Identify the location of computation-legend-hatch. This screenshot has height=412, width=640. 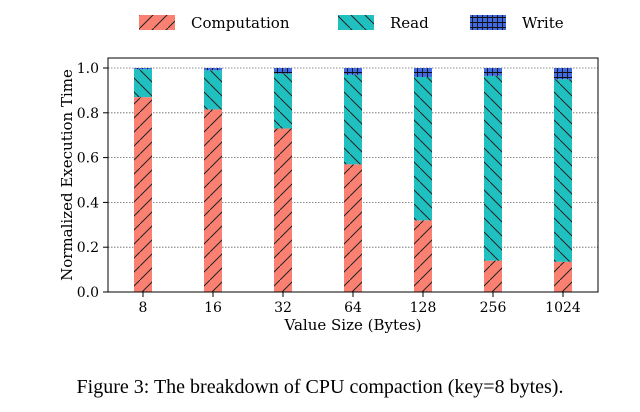
(157, 22).